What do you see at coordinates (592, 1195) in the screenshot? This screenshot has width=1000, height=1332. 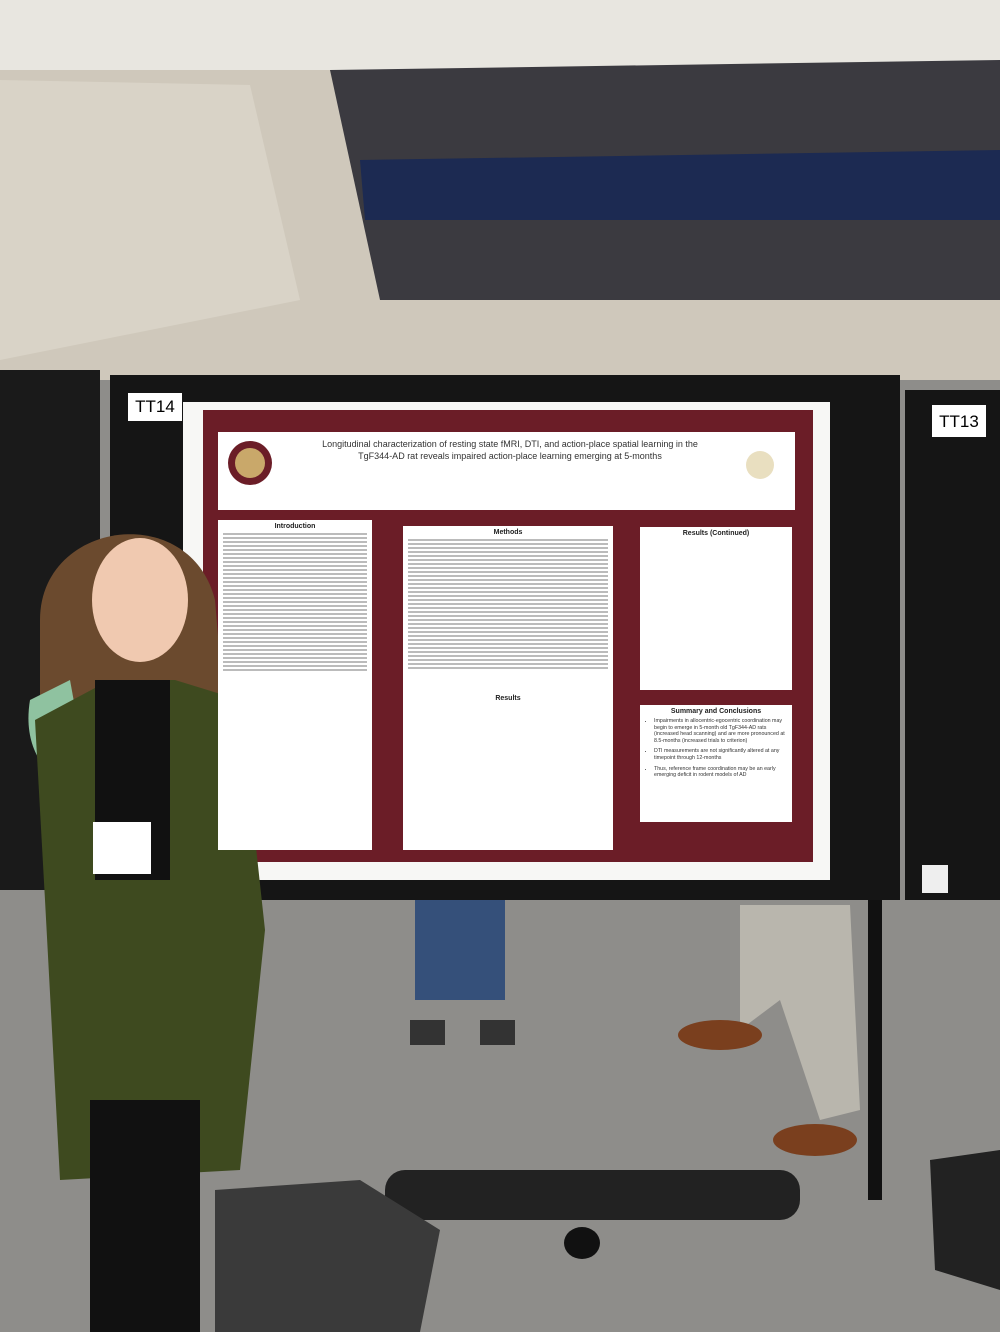 I see `poster-tube` at bounding box center [592, 1195].